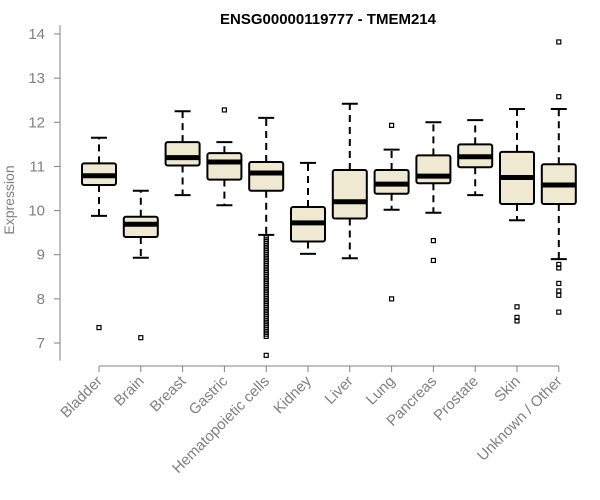 Image resolution: width=600 pixels, height=500 pixels. Describe the element at coordinates (37, 166) in the screenshot. I see `y-tick-label: 11` at that location.